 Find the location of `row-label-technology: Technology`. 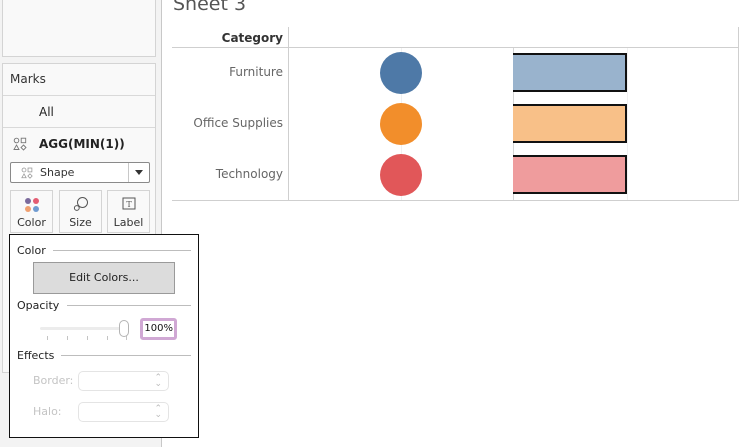

row-label-technology: Technology is located at coordinates (249, 174).